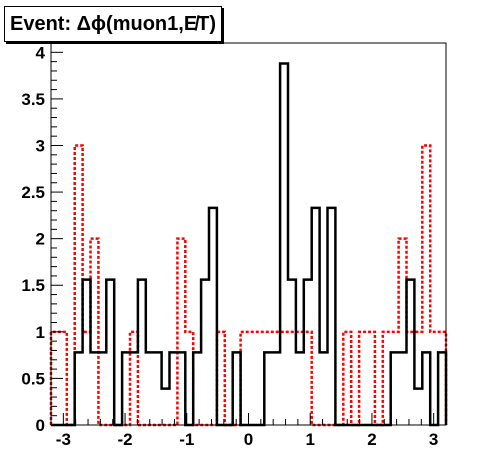 The height and width of the screenshot is (472, 496). Describe the element at coordinates (186, 439) in the screenshot. I see `x-tick-label: -1` at that location.